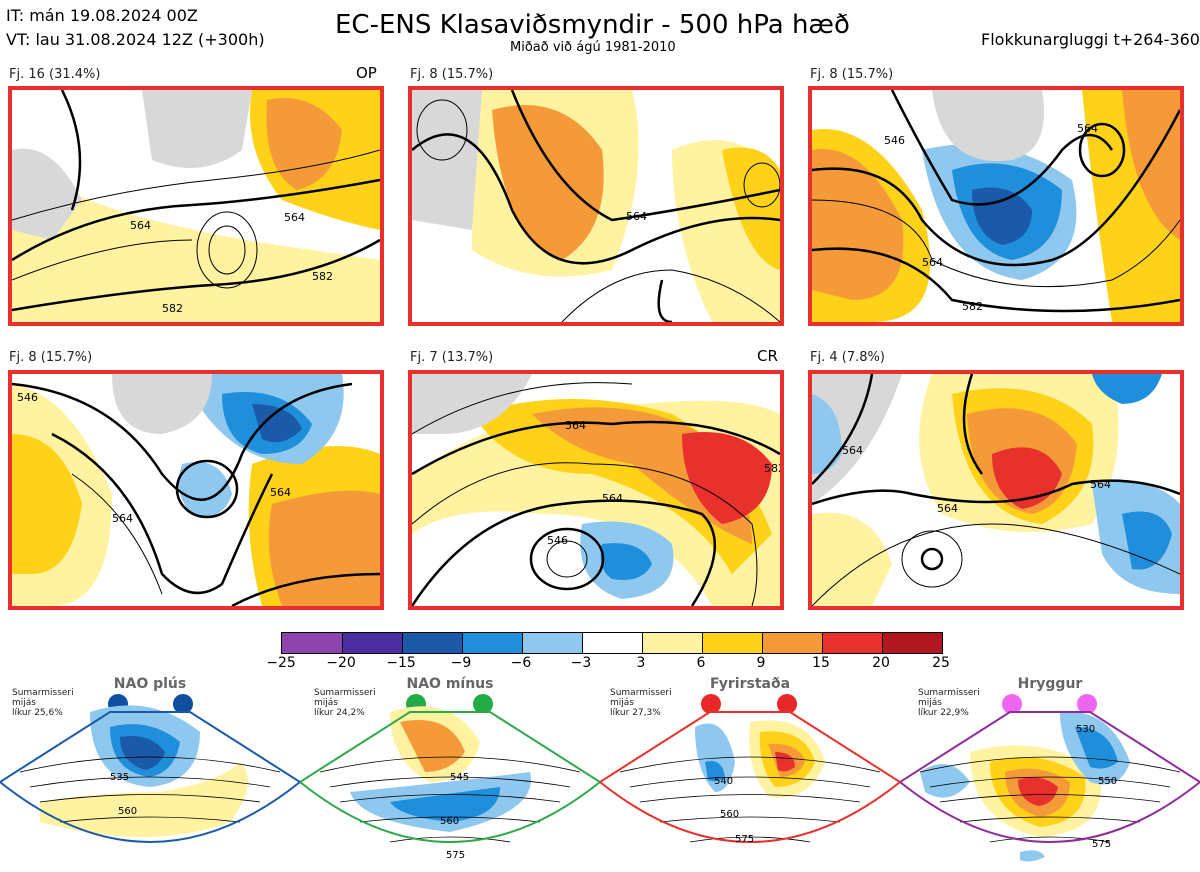 Image resolution: width=1200 pixels, height=872 pixels. Describe the element at coordinates (1107, 781) in the screenshot. I see `svg-text: 550` at that location.